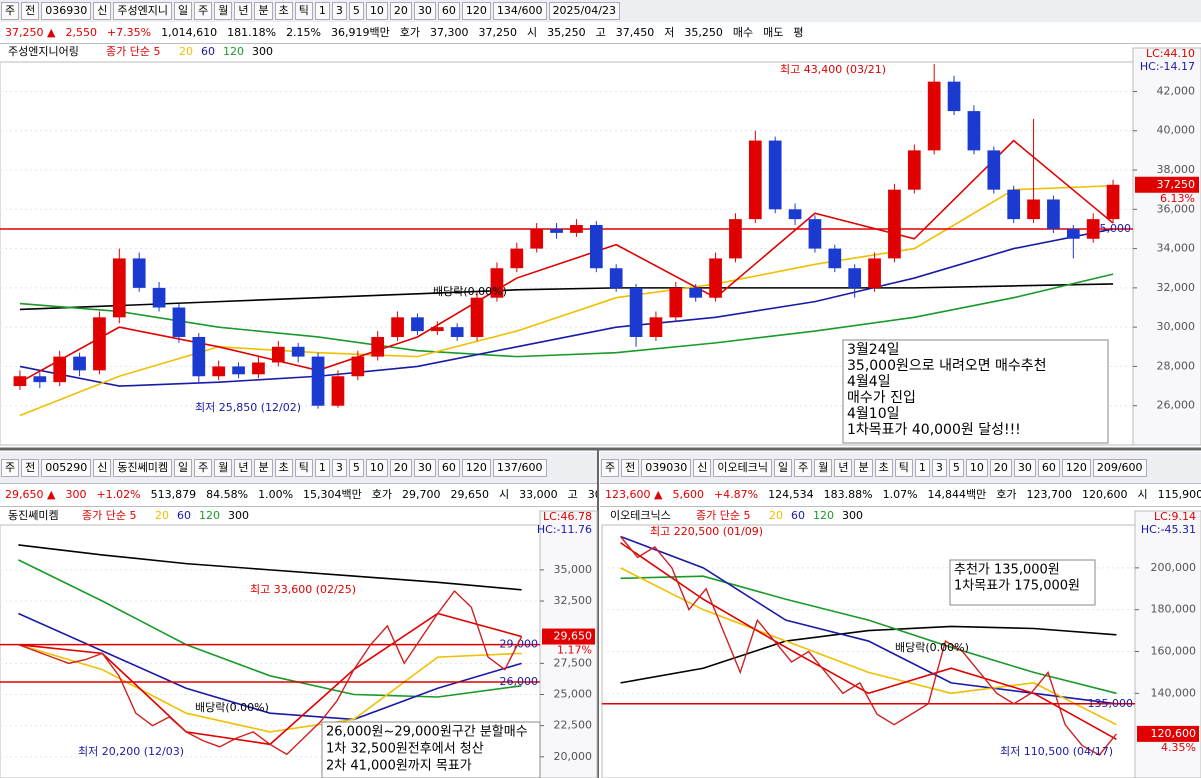 The width and height of the screenshot is (1201, 778). Describe the element at coordinates (519, 11) in the screenshot. I see `toolbar-button: 134/600` at that location.